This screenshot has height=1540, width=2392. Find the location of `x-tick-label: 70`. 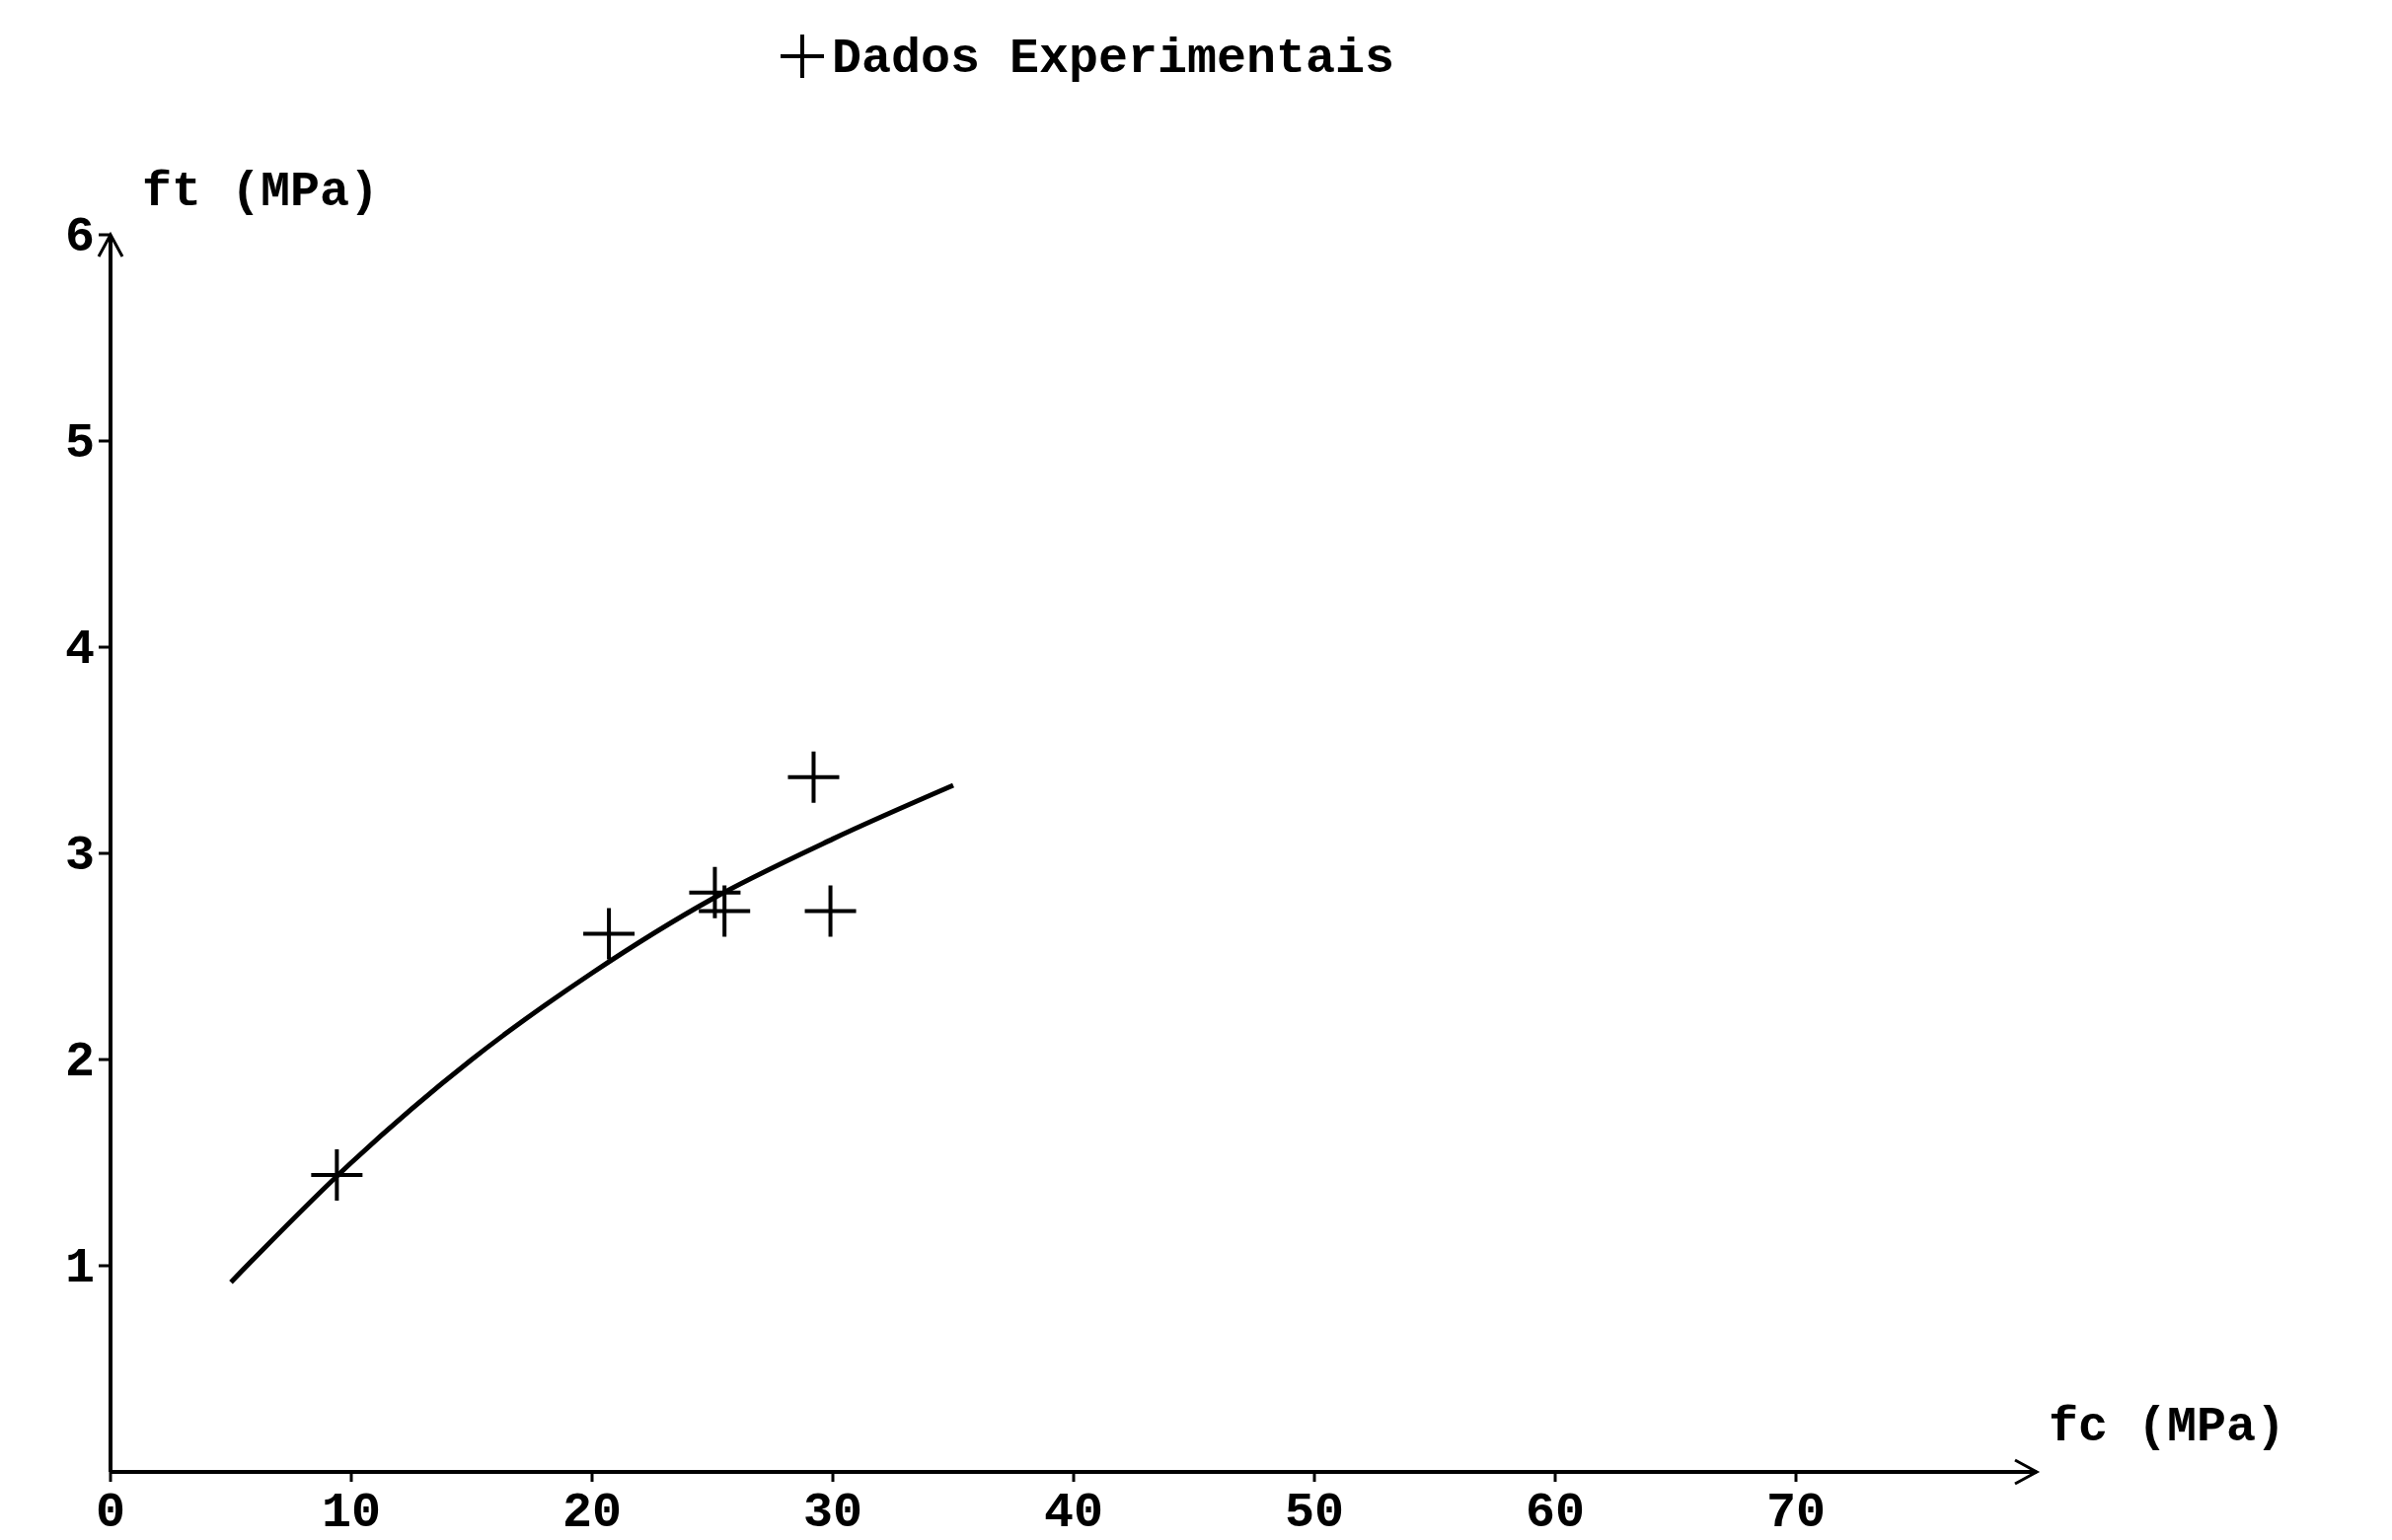

x-tick-label: 70 is located at coordinates (1796, 1512).